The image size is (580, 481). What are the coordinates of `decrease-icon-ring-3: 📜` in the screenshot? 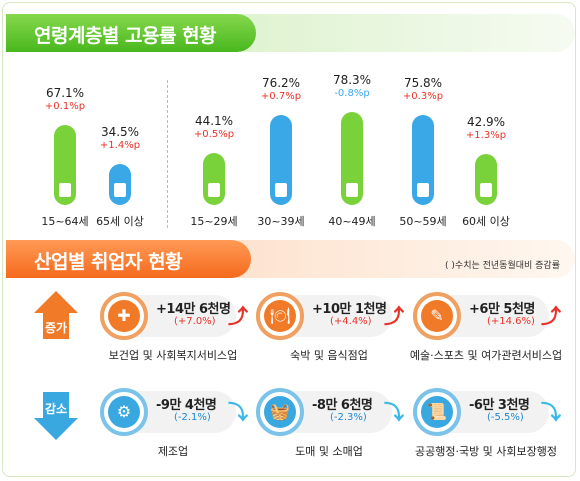 It's located at (437, 412).